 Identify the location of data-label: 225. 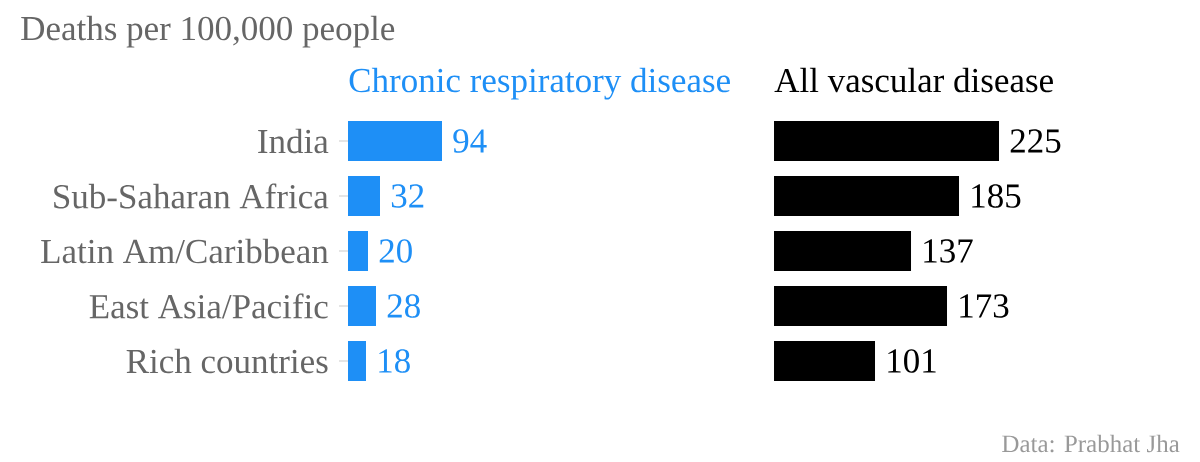
(1035, 141).